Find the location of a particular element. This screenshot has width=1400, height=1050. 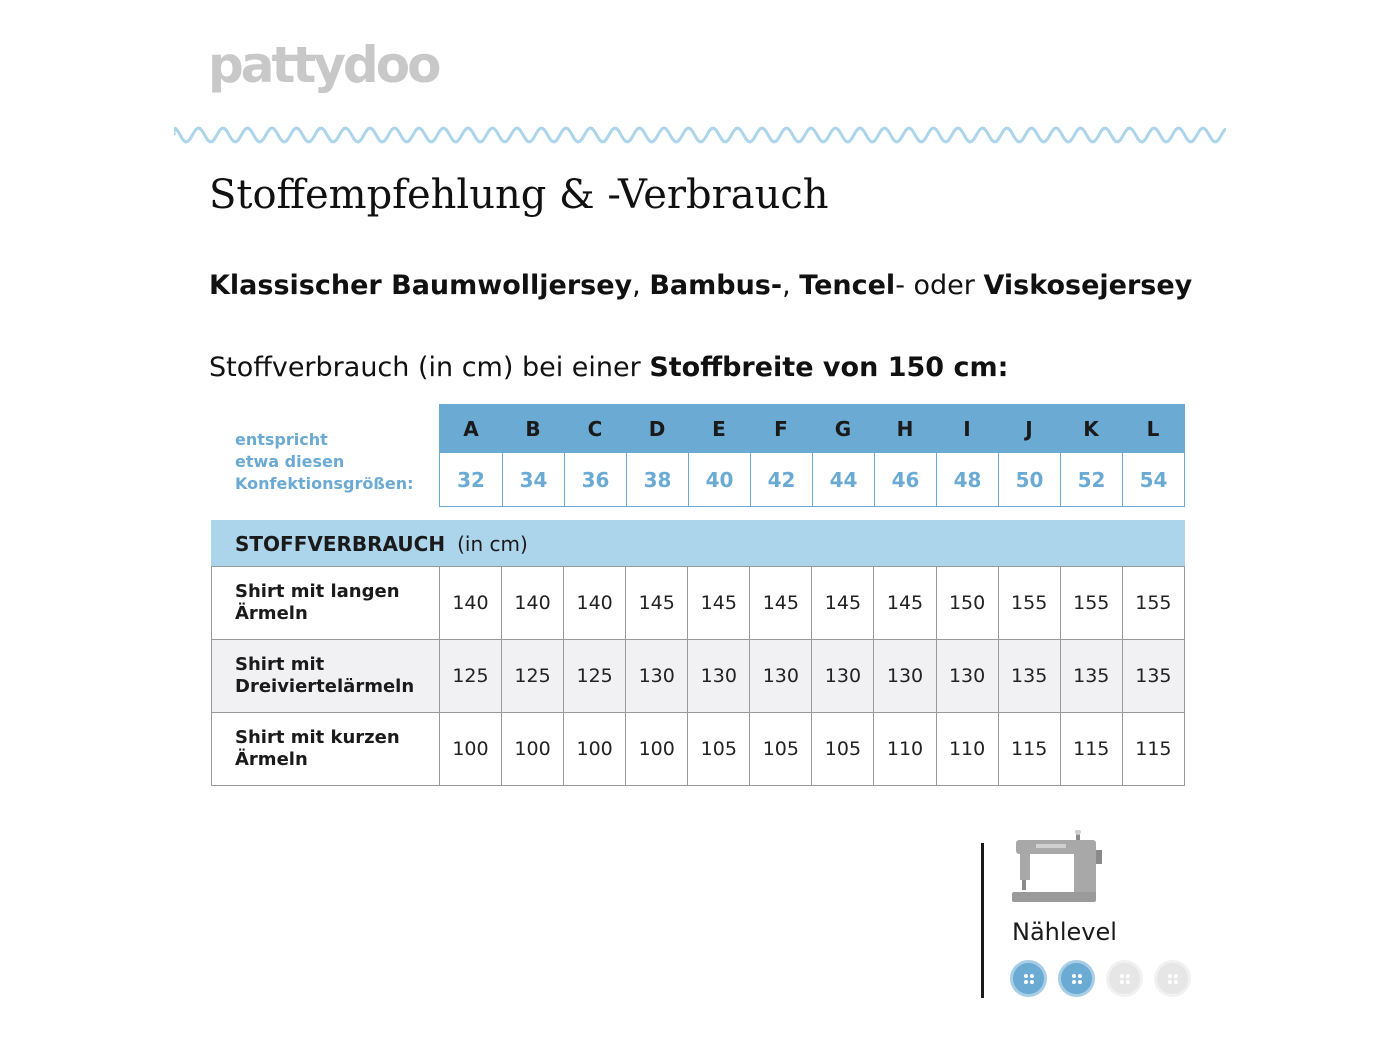

sewing-level-indicator is located at coordinates (1100, 978).